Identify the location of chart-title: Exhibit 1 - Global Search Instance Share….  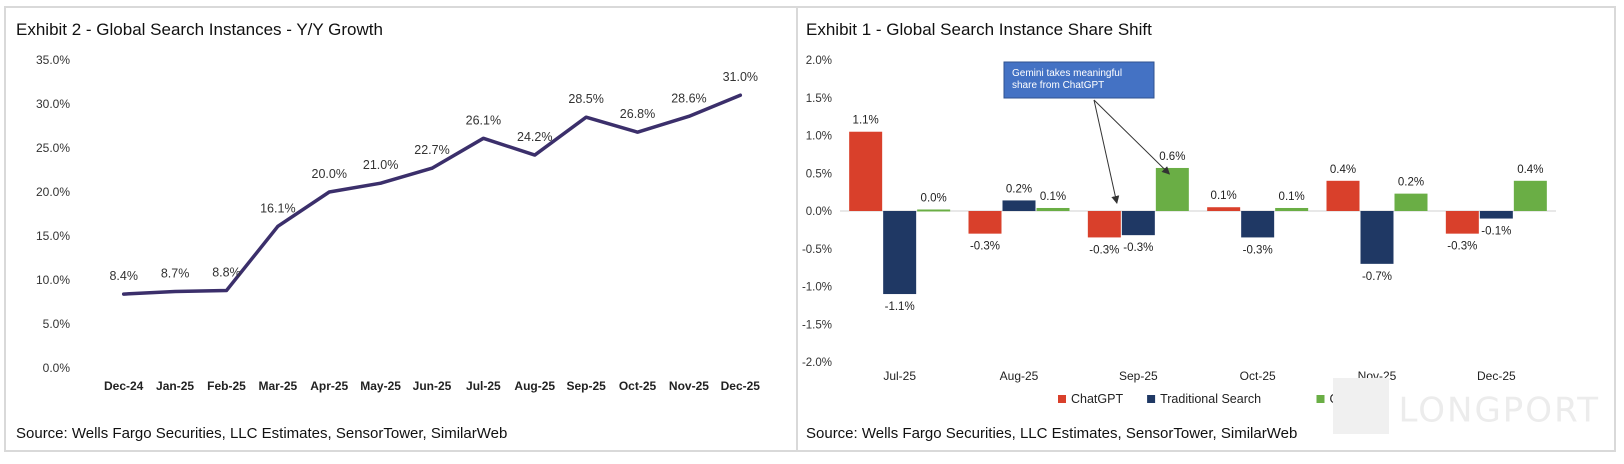
(979, 29).